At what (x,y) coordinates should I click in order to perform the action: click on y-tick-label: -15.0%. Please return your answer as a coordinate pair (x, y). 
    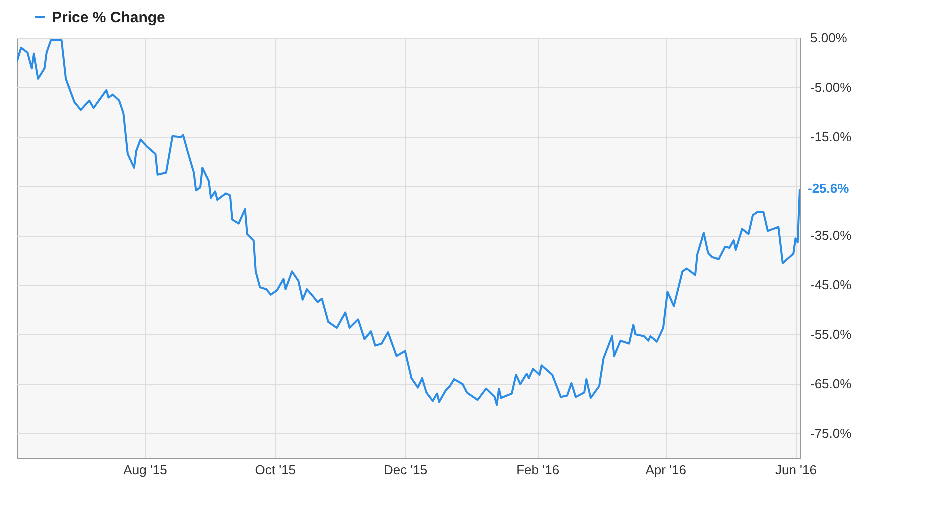
    Looking at the image, I should click on (831, 136).